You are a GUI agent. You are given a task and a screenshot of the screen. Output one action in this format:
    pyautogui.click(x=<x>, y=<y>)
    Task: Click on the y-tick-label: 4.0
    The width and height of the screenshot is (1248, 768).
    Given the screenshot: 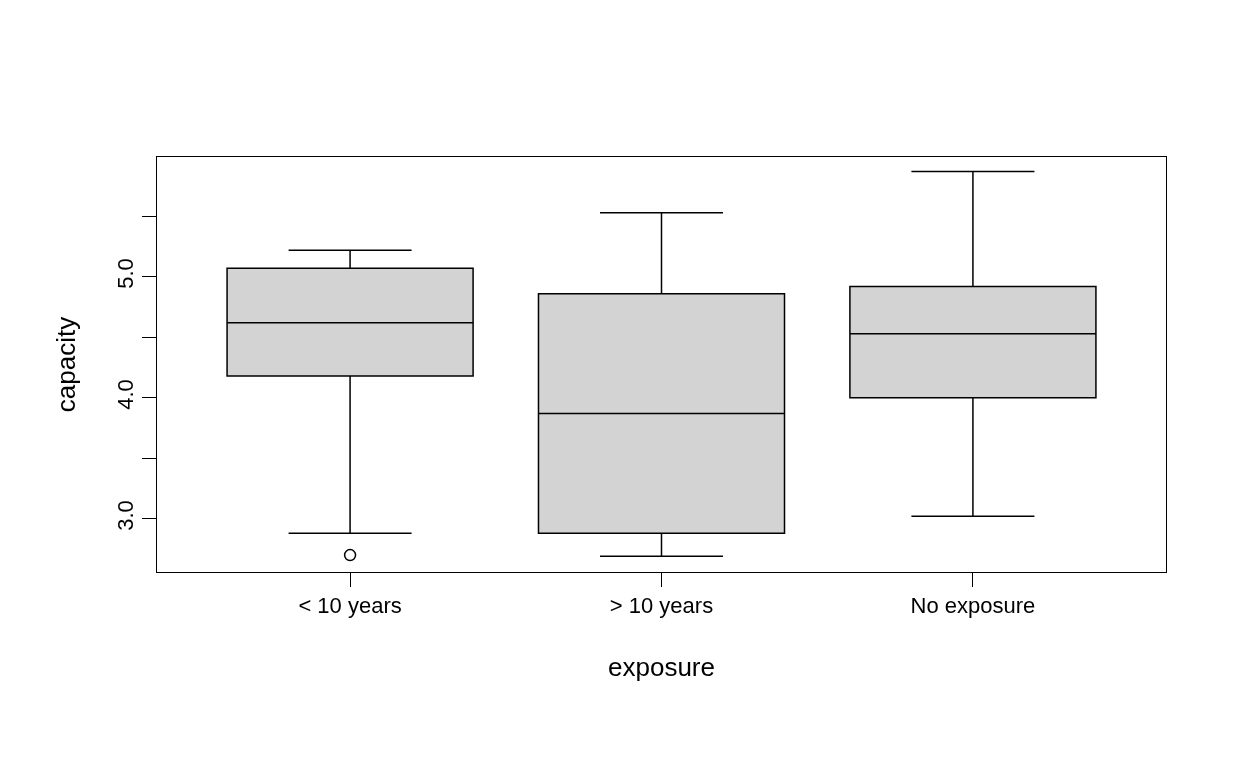 What is the action you would take?
    pyautogui.click(x=126, y=394)
    